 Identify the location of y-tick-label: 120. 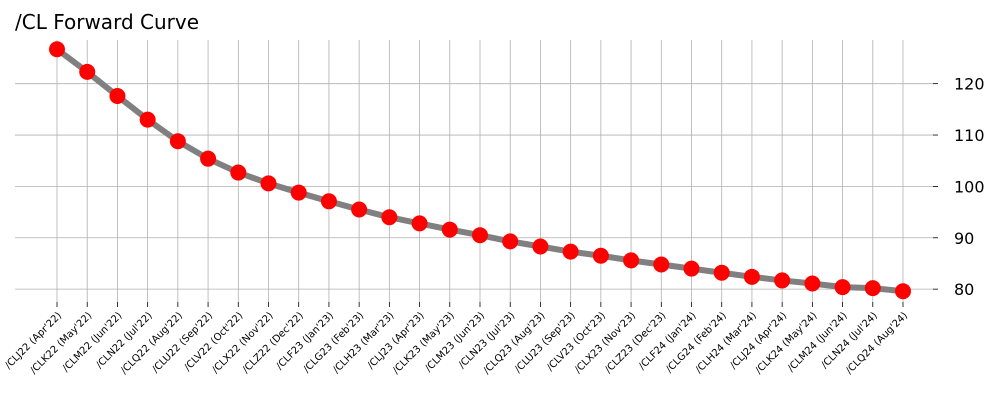
(969, 84).